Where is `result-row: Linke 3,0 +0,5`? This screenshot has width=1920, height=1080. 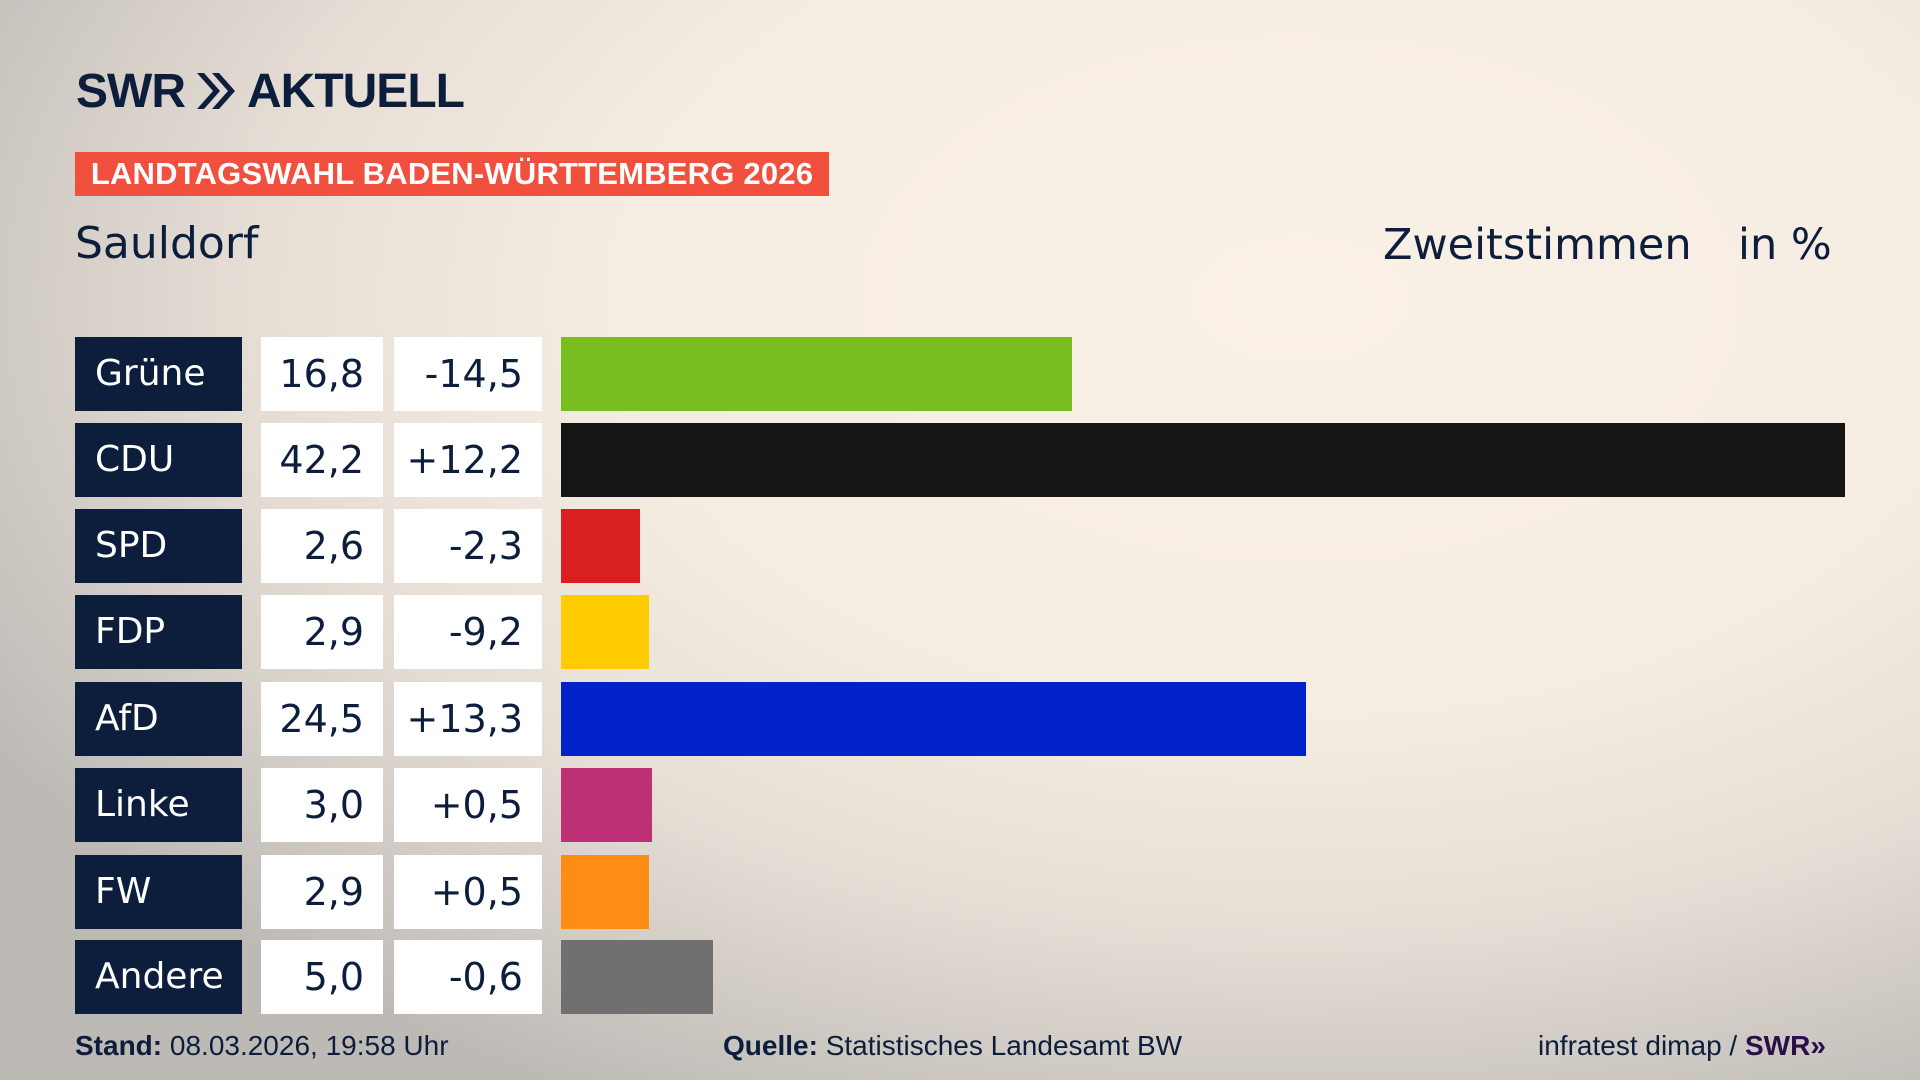
result-row: Linke 3,0 +0,5 is located at coordinates (965, 805).